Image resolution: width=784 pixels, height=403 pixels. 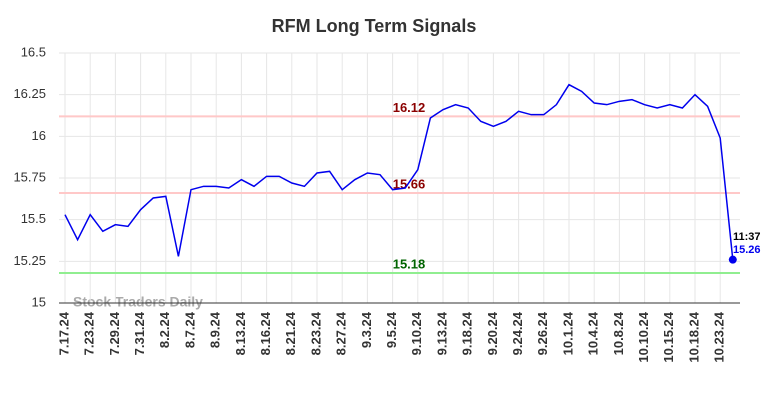 I want to click on x-tick-label: 8.7.24, so click(x=189, y=329).